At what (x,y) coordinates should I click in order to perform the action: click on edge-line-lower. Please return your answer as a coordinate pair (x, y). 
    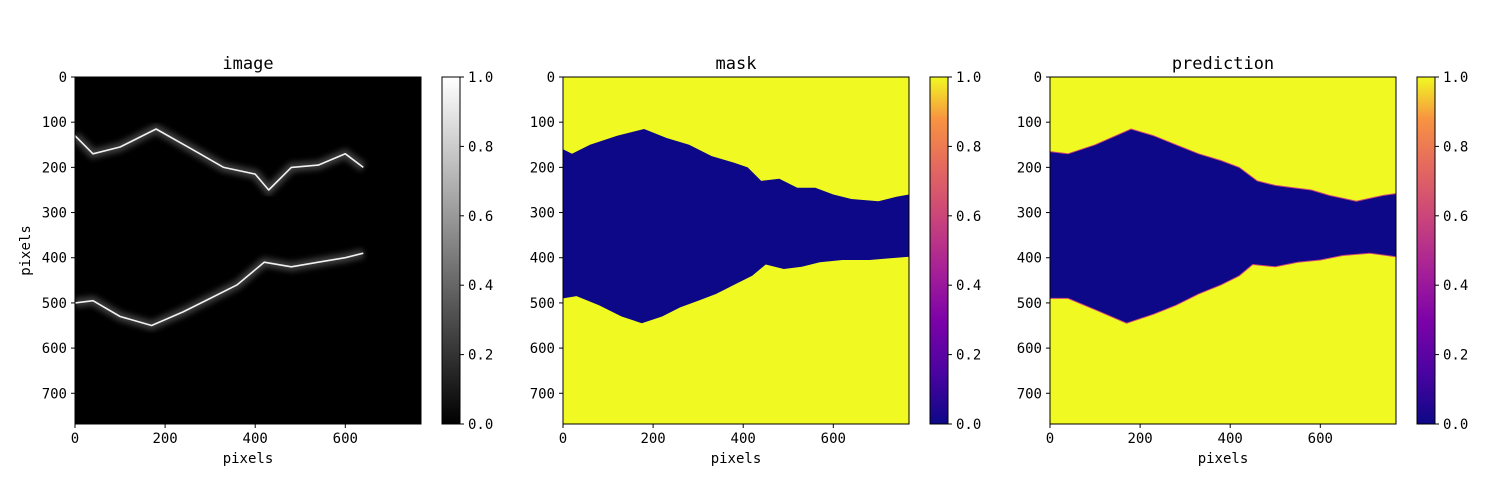
    Looking at the image, I should click on (219, 289).